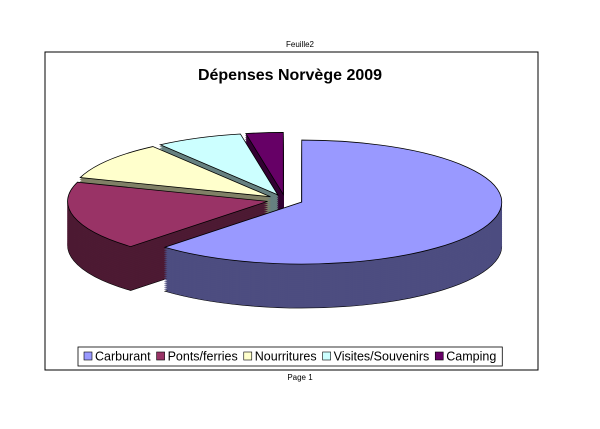  I want to click on chart-title: Dépenses Norvège 2009, so click(290, 75).